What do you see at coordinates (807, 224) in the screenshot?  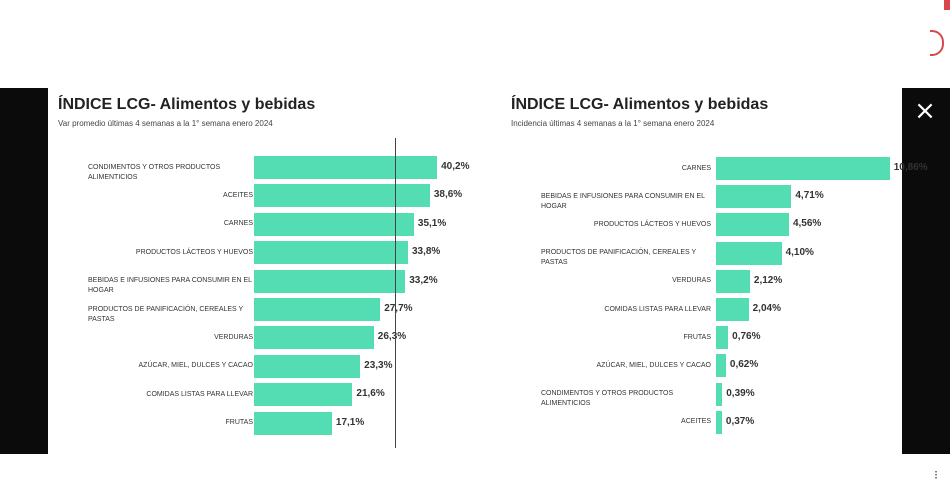 I see `data-label: 4,56%` at bounding box center [807, 224].